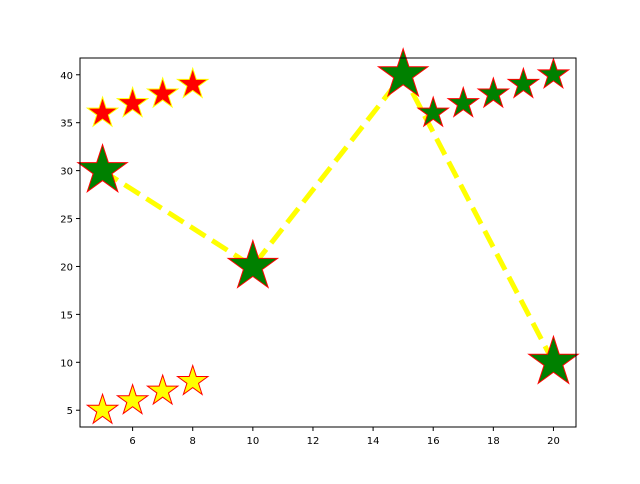 The height and width of the screenshot is (484, 640). I want to click on x-tick-label: 14, so click(373, 441).